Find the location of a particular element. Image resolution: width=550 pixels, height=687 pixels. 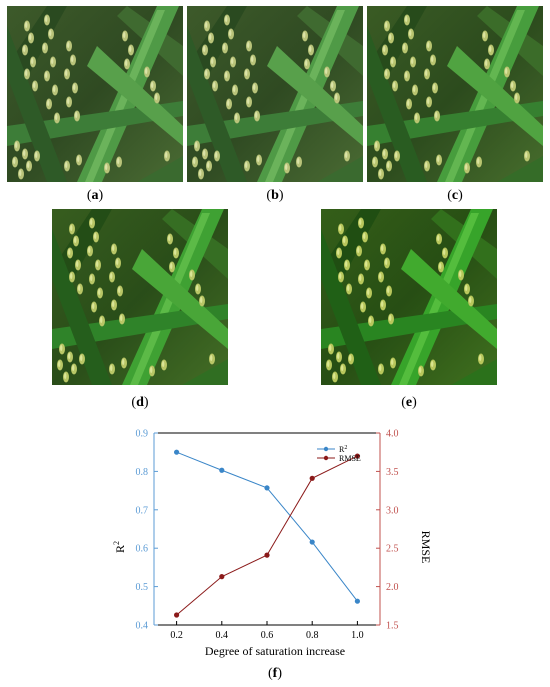

series-lines is located at coordinates (267, 533).